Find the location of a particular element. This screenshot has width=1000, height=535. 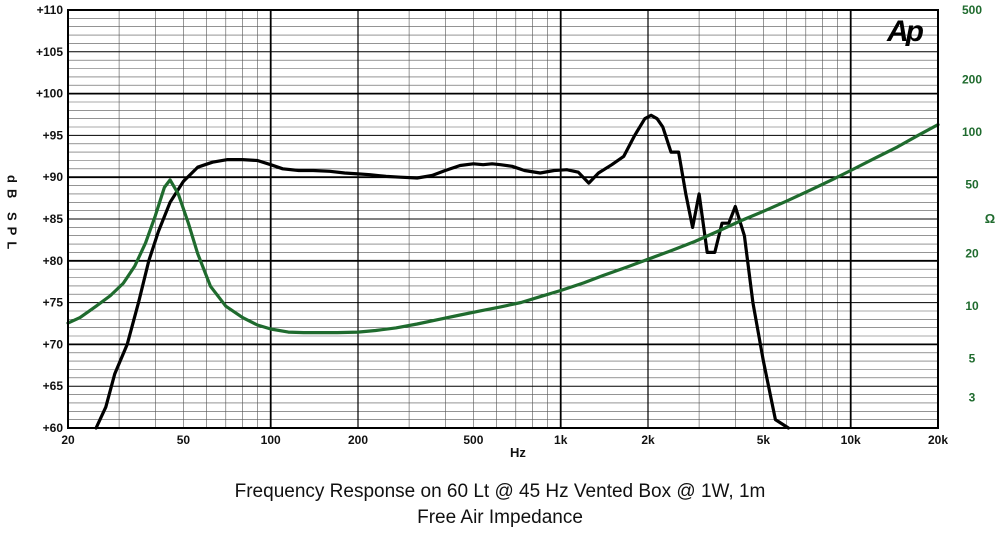

left-tick-label: +75 is located at coordinates (53, 303).